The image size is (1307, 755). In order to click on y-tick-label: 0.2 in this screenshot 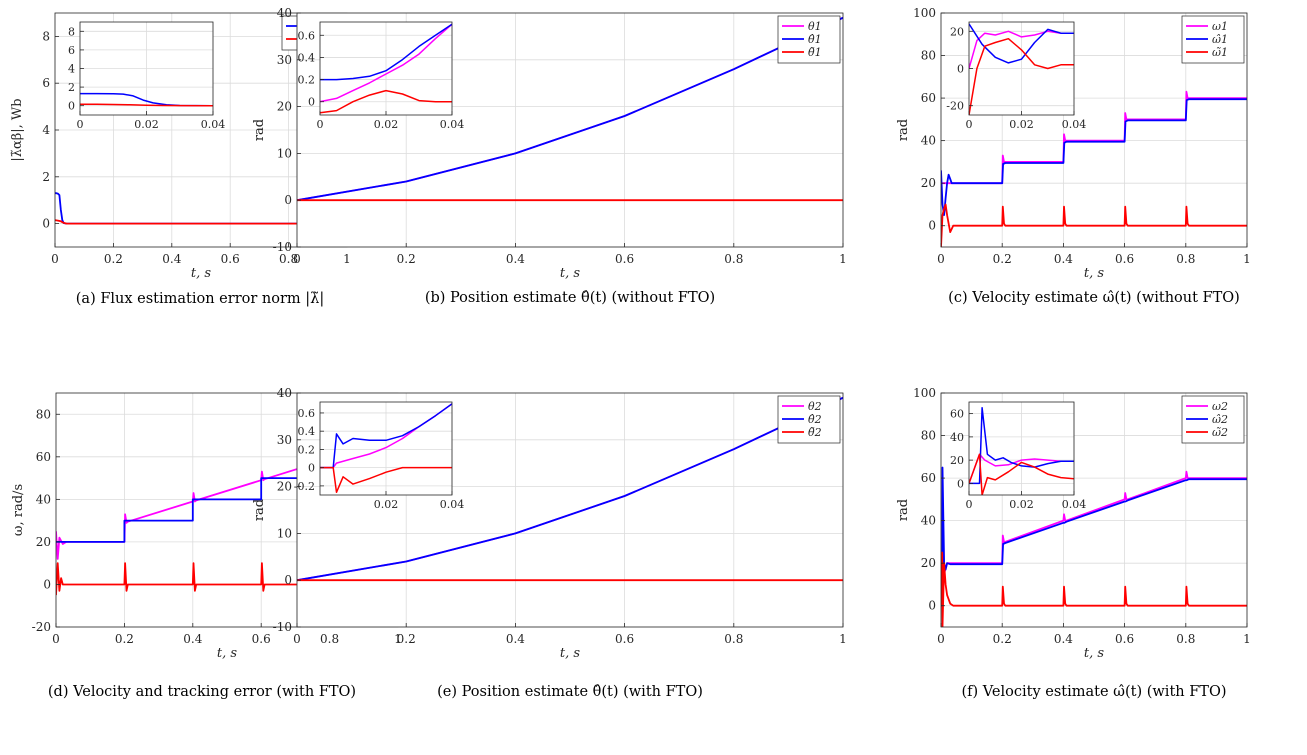, I will do `click(307, 80)`.